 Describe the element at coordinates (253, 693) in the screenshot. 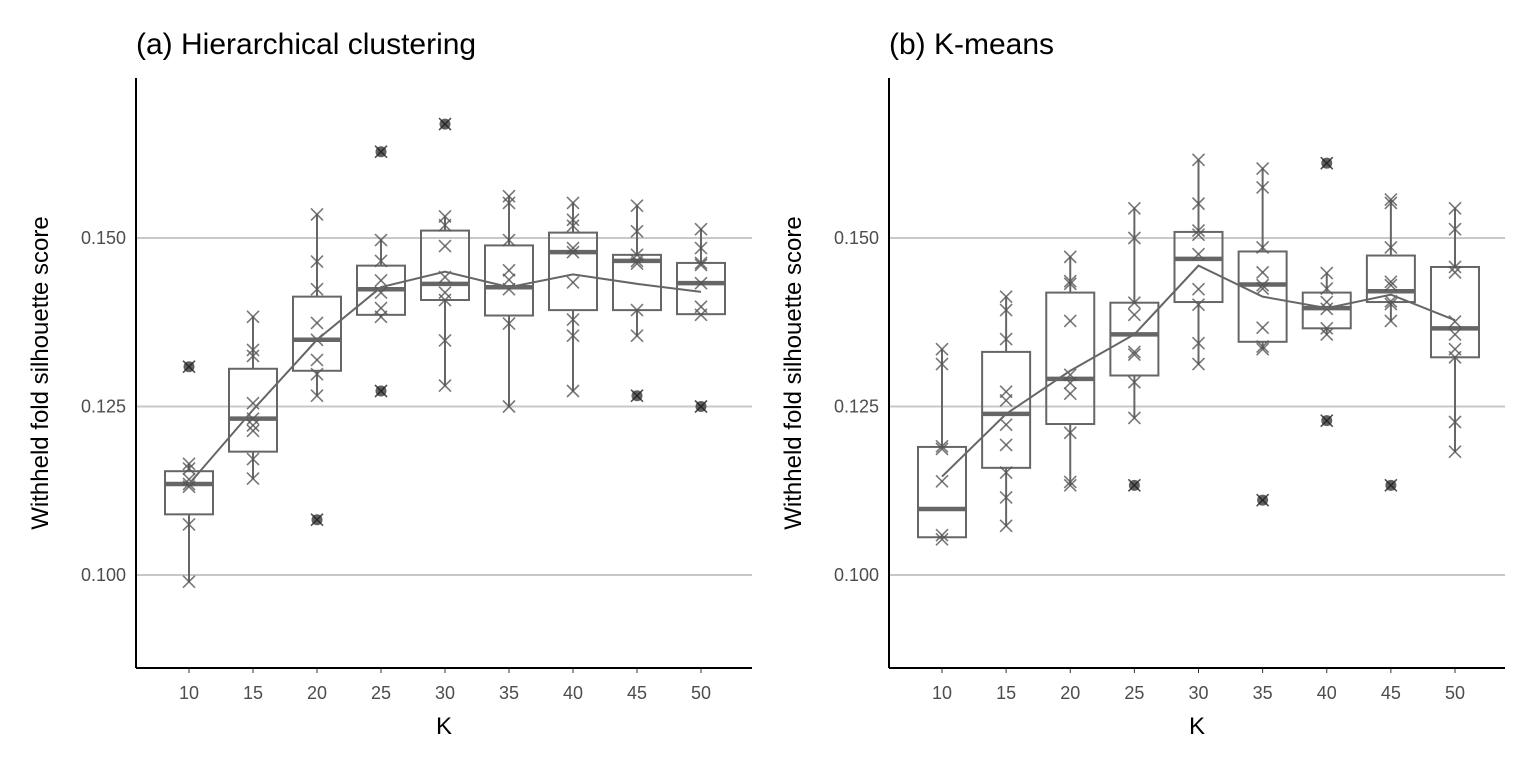

I see `x-tick-label: 15` at that location.